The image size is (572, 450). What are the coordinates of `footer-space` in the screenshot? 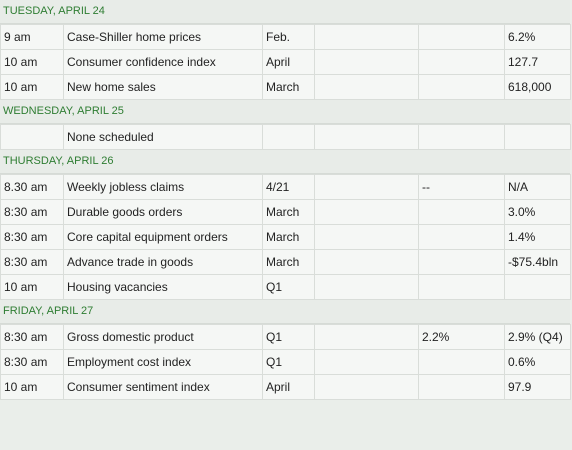 It's located at (285, 415).